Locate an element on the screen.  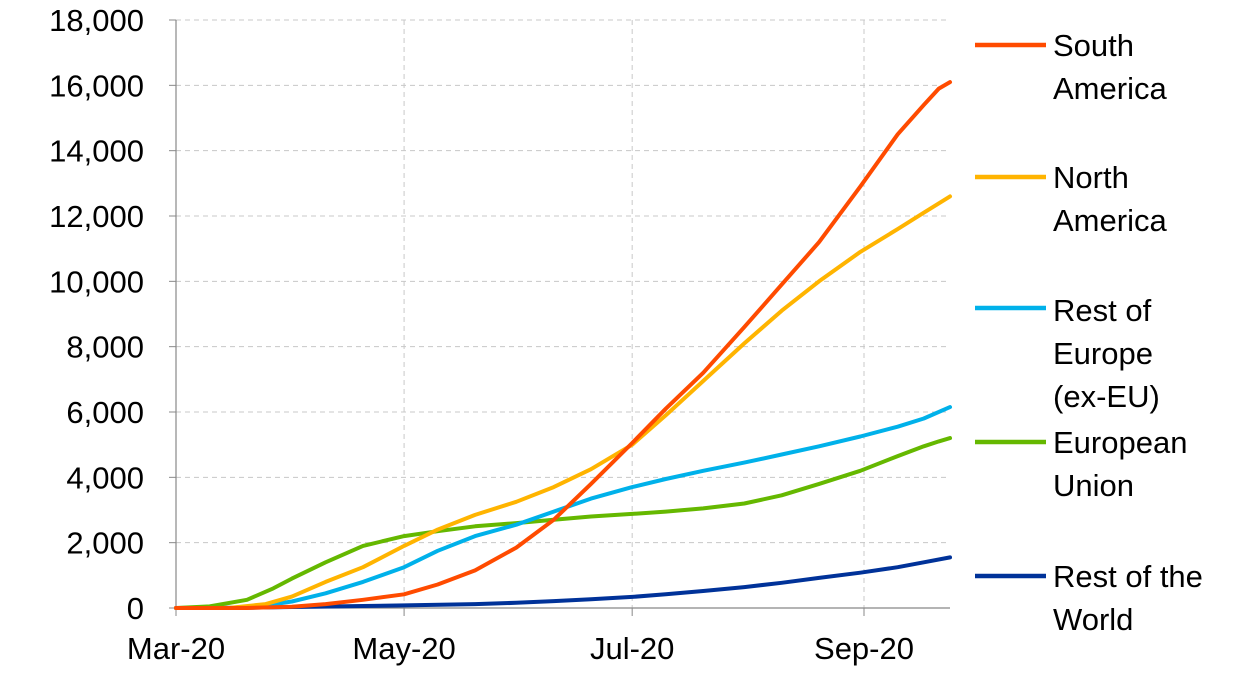
x-tick-label: Jul-20 is located at coordinates (632, 648).